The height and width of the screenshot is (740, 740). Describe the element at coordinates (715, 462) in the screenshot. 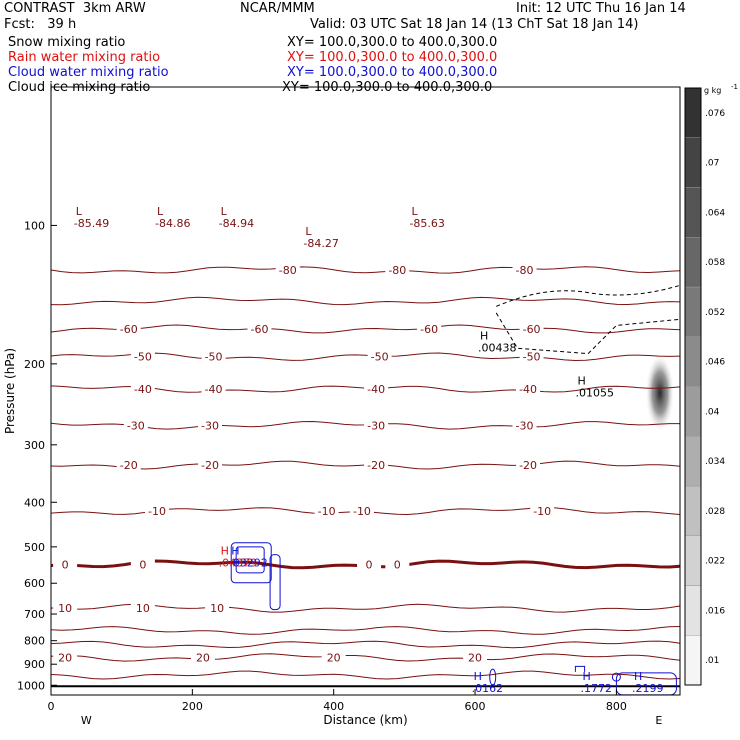

I see `colorbar-tick-label: .034` at that location.